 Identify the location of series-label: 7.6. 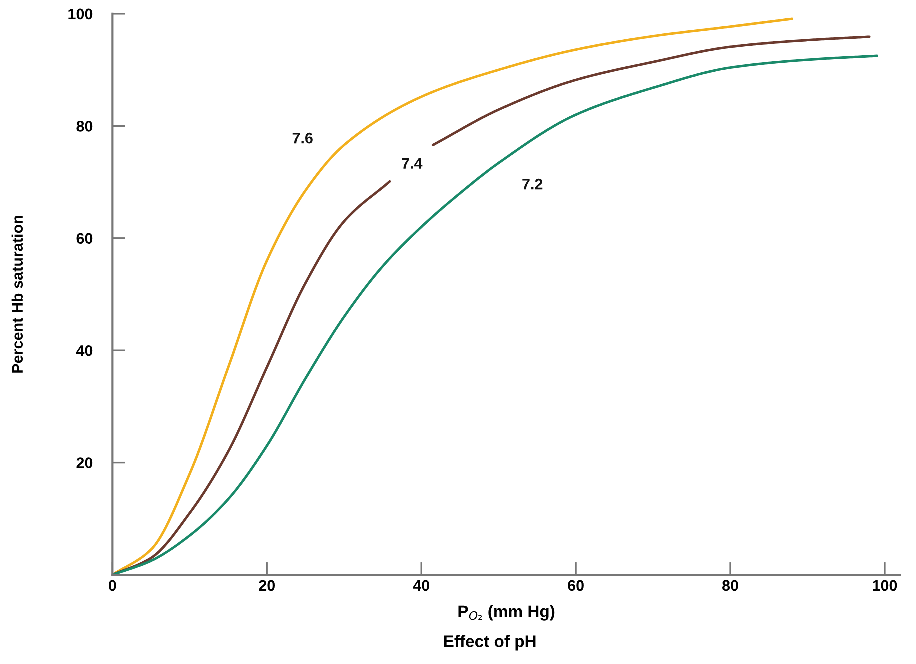
(302, 138).